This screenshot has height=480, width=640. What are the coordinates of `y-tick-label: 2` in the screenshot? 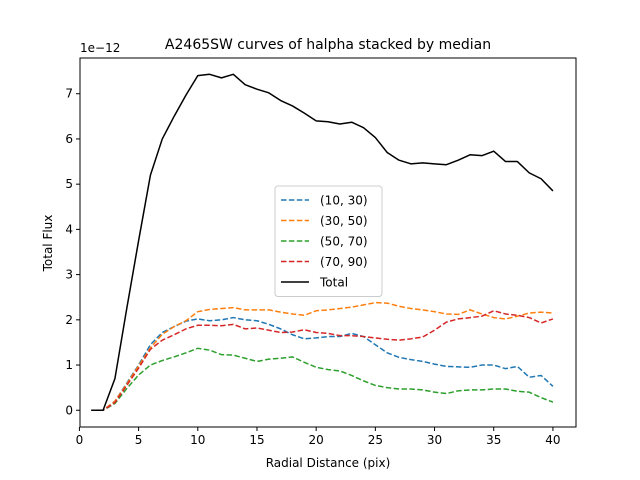 It's located at (69, 320).